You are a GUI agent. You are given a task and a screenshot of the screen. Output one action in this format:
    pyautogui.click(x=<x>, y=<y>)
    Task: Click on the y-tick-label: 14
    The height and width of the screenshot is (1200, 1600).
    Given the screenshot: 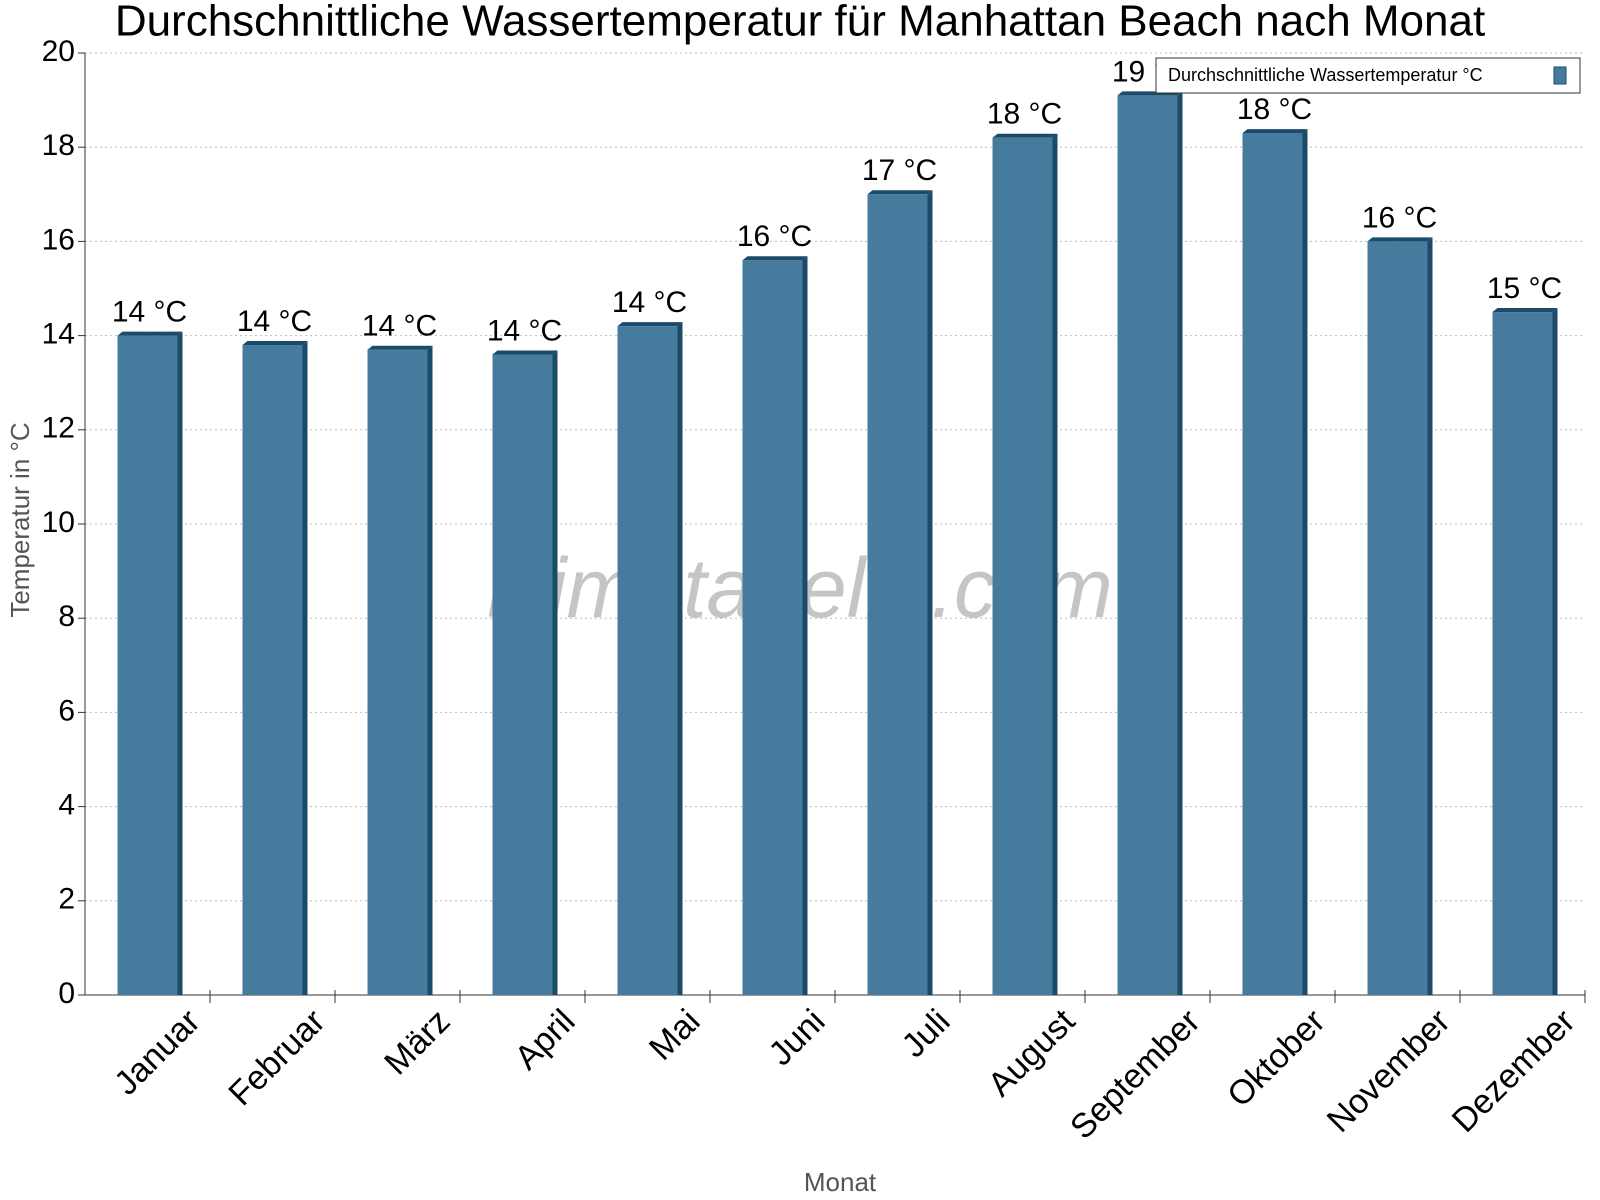 What is the action you would take?
    pyautogui.click(x=58, y=334)
    